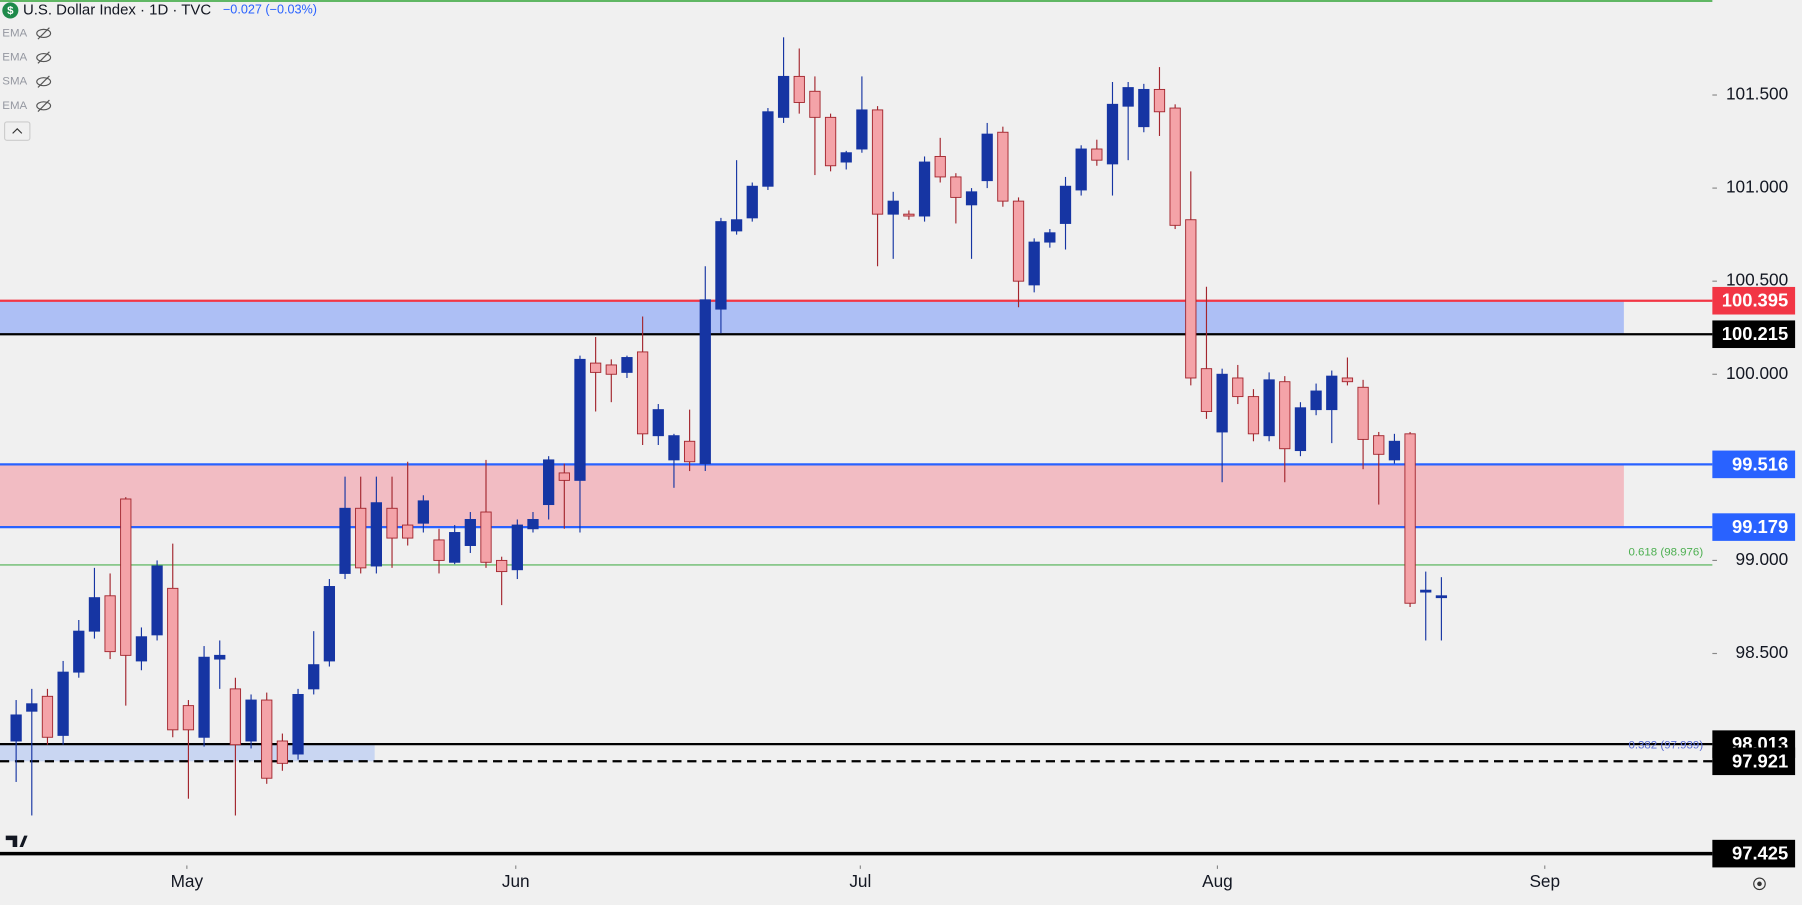  I want to click on x-tick-label: Jul, so click(860, 881).